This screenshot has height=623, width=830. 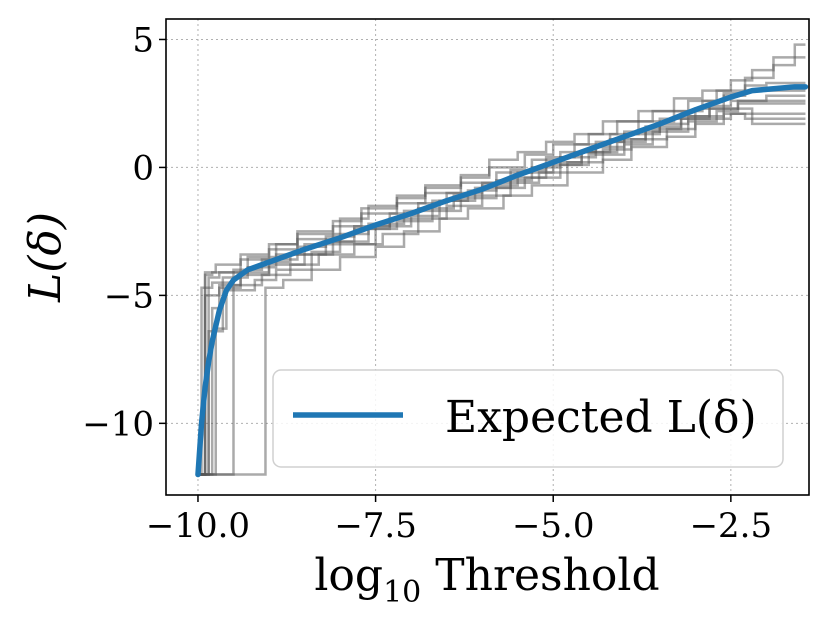 What do you see at coordinates (124, 232) in the screenshot?
I see `y-axis-ticks: 5 0 −5 −10` at bounding box center [124, 232].